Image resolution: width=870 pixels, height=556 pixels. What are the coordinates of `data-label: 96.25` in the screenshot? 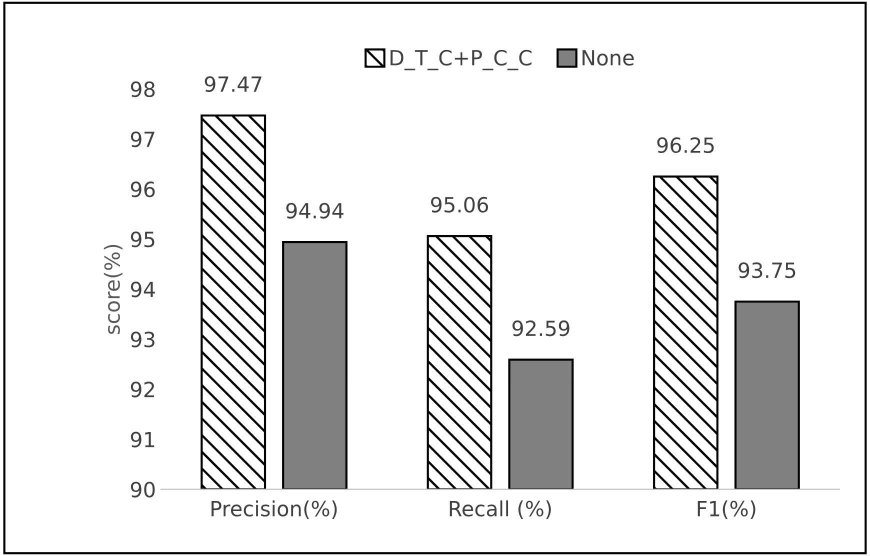 It's located at (685, 145).